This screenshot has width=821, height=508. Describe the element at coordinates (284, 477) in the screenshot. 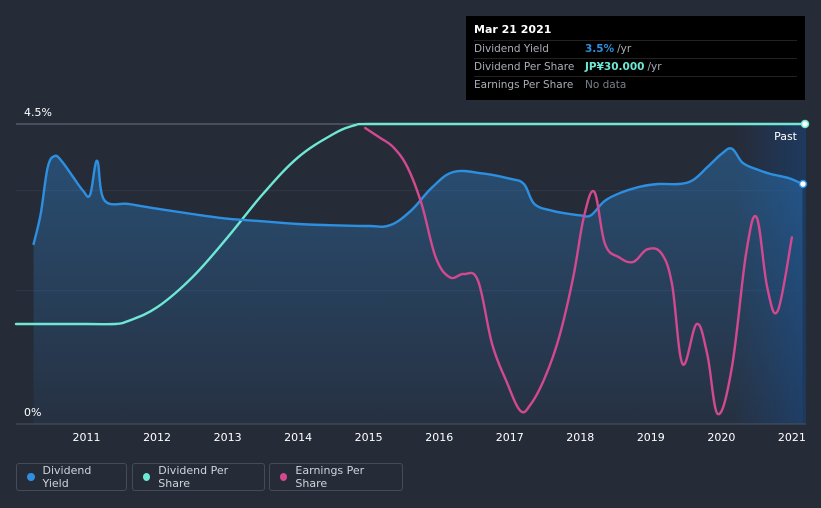

I see `legend-dot-earnings-per-share` at that location.